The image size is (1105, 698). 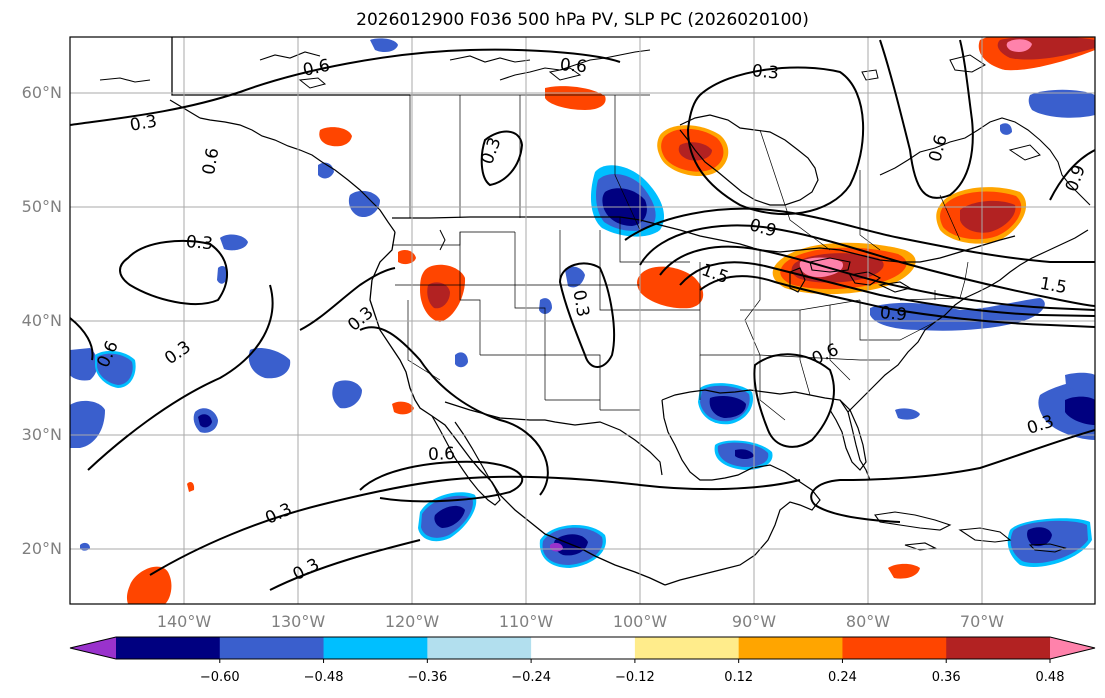 What do you see at coordinates (640, 621) in the screenshot?
I see `lon-label-100w: 100°W` at bounding box center [640, 621].